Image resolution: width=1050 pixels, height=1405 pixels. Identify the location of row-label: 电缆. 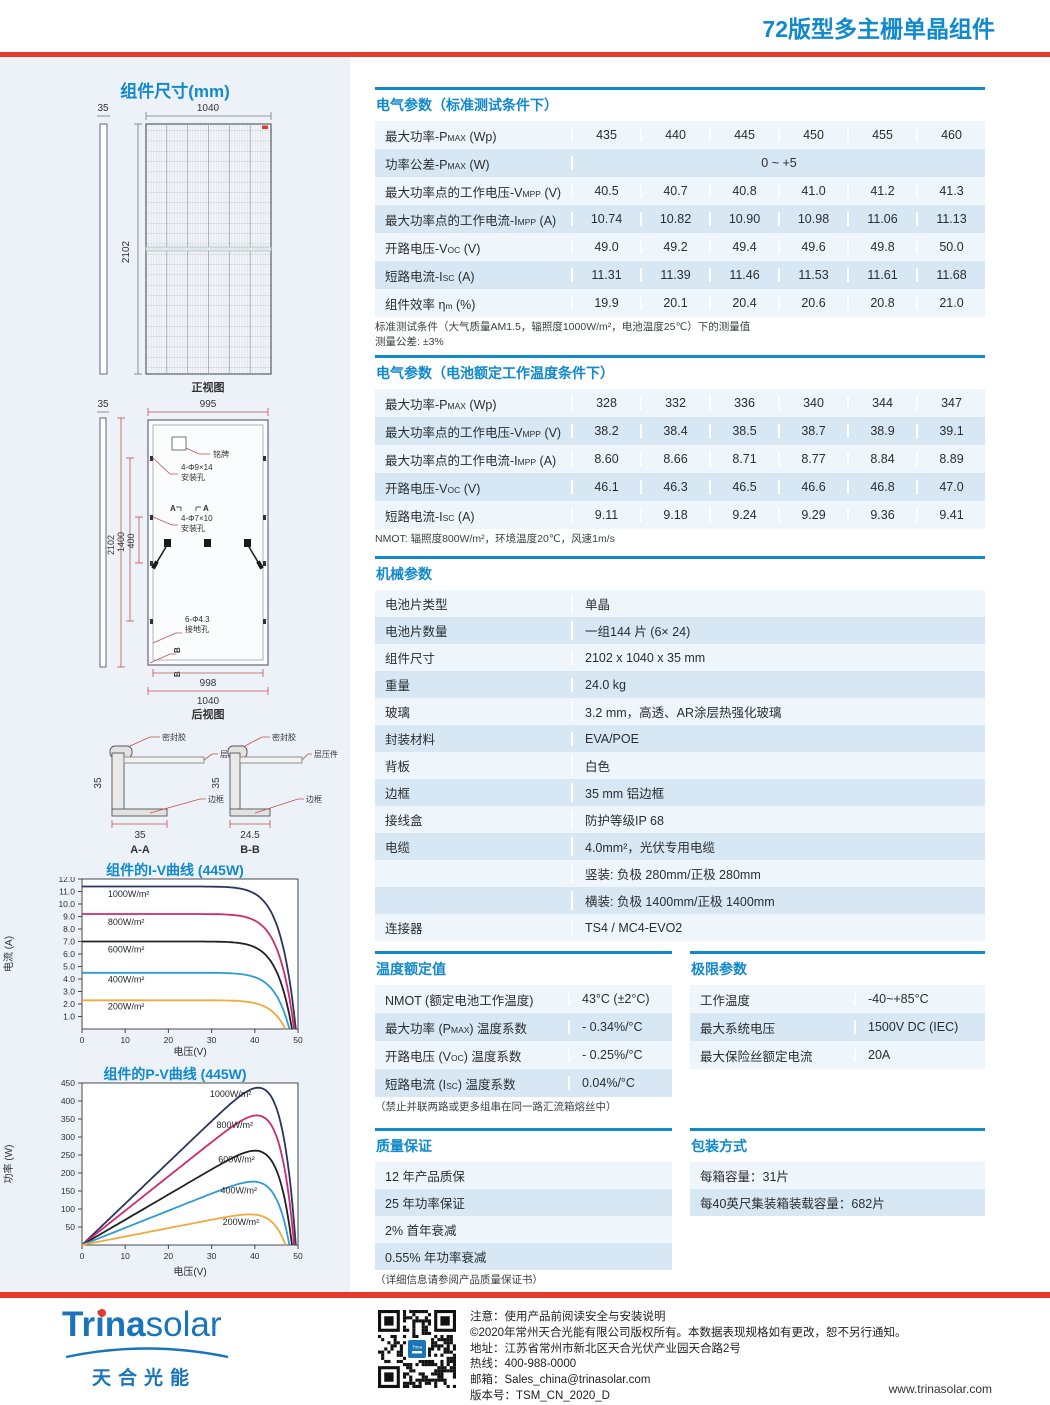
(398, 848).